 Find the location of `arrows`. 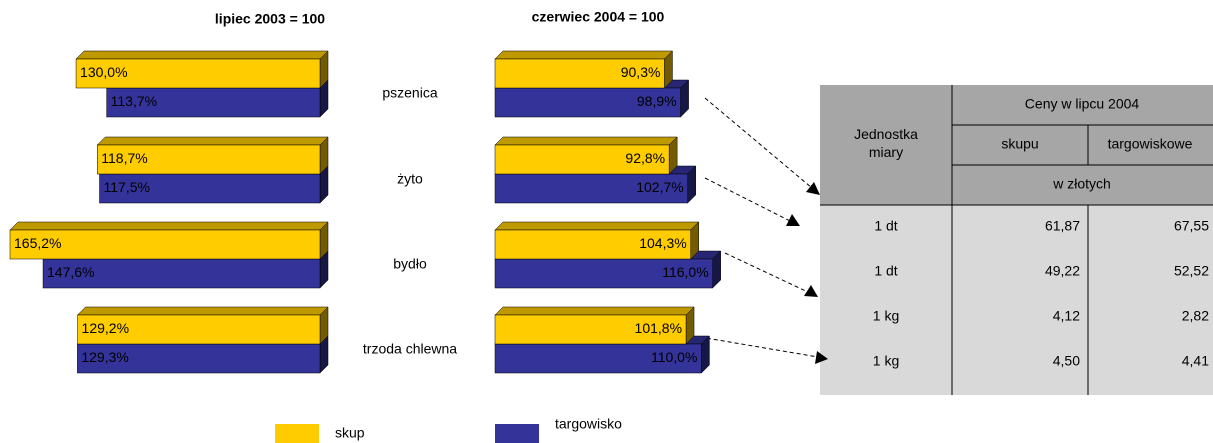

arrows is located at coordinates (759, 227).